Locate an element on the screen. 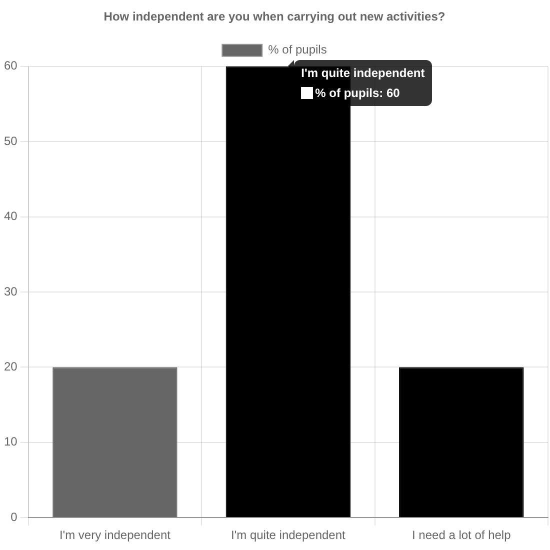  x-tick-label: I need a lot of help is located at coordinates (462, 535).